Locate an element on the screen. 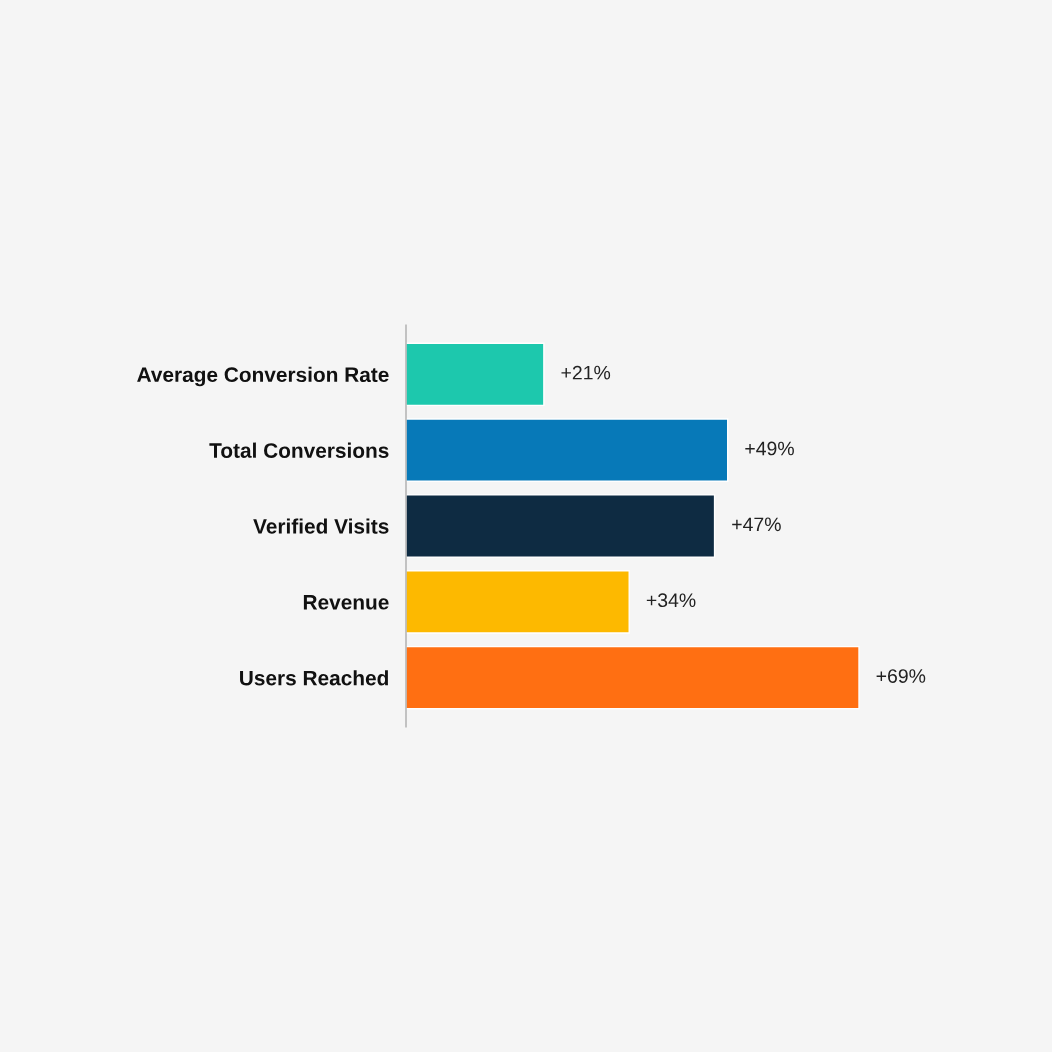  data-label: +34% is located at coordinates (671, 600).